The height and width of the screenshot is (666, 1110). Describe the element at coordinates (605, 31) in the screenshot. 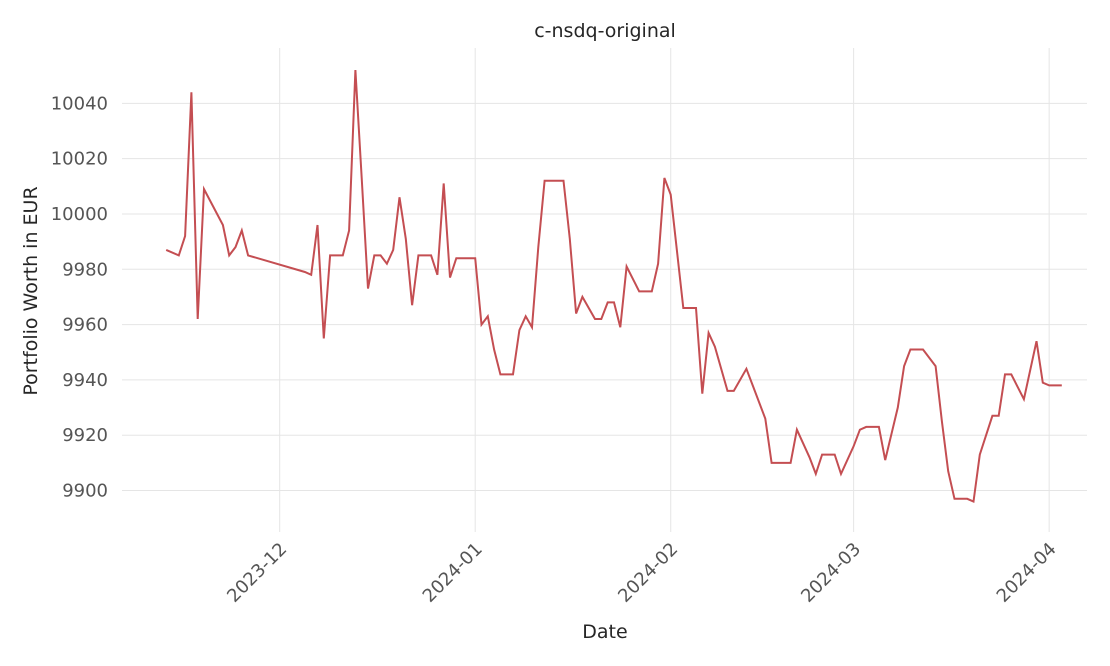

I see `chart-title: c-nsdq-original` at that location.